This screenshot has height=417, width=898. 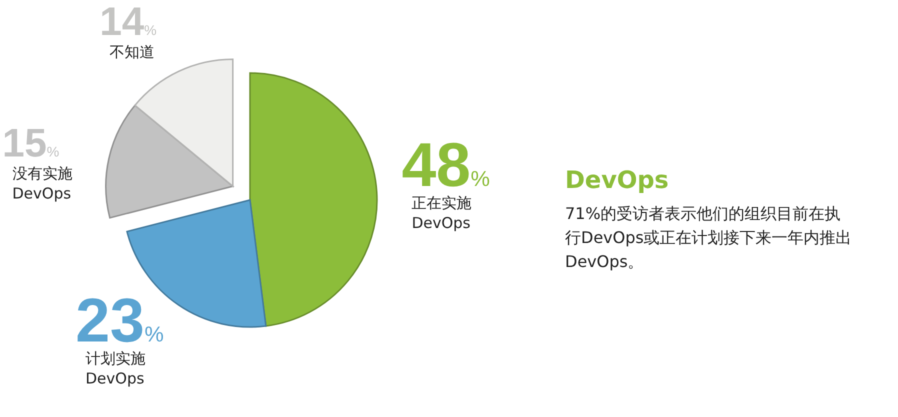 What do you see at coordinates (132, 51) in the screenshot?
I see `slice-label: 不知道` at bounding box center [132, 51].